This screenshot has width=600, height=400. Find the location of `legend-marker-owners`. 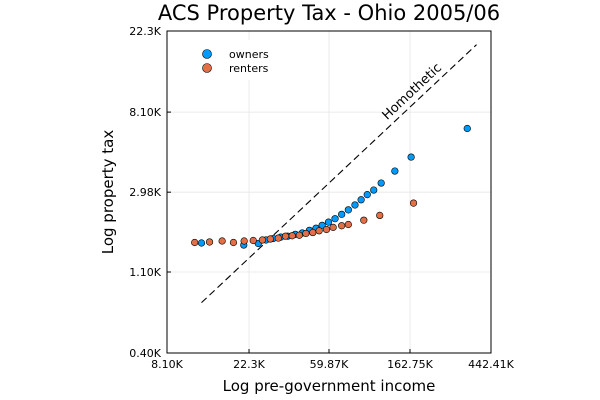

legend-marker-owners is located at coordinates (207, 54).